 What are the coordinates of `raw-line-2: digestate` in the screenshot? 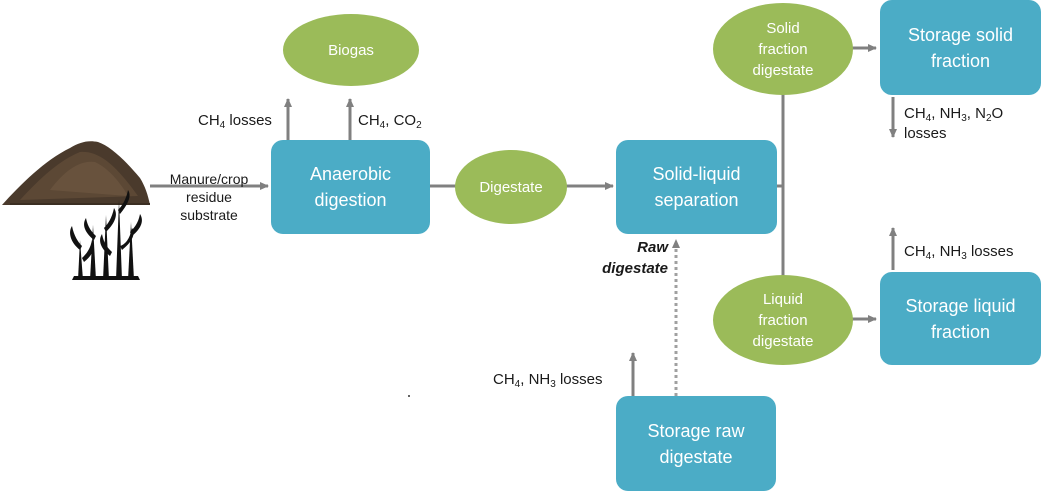 It's located at (635, 268).